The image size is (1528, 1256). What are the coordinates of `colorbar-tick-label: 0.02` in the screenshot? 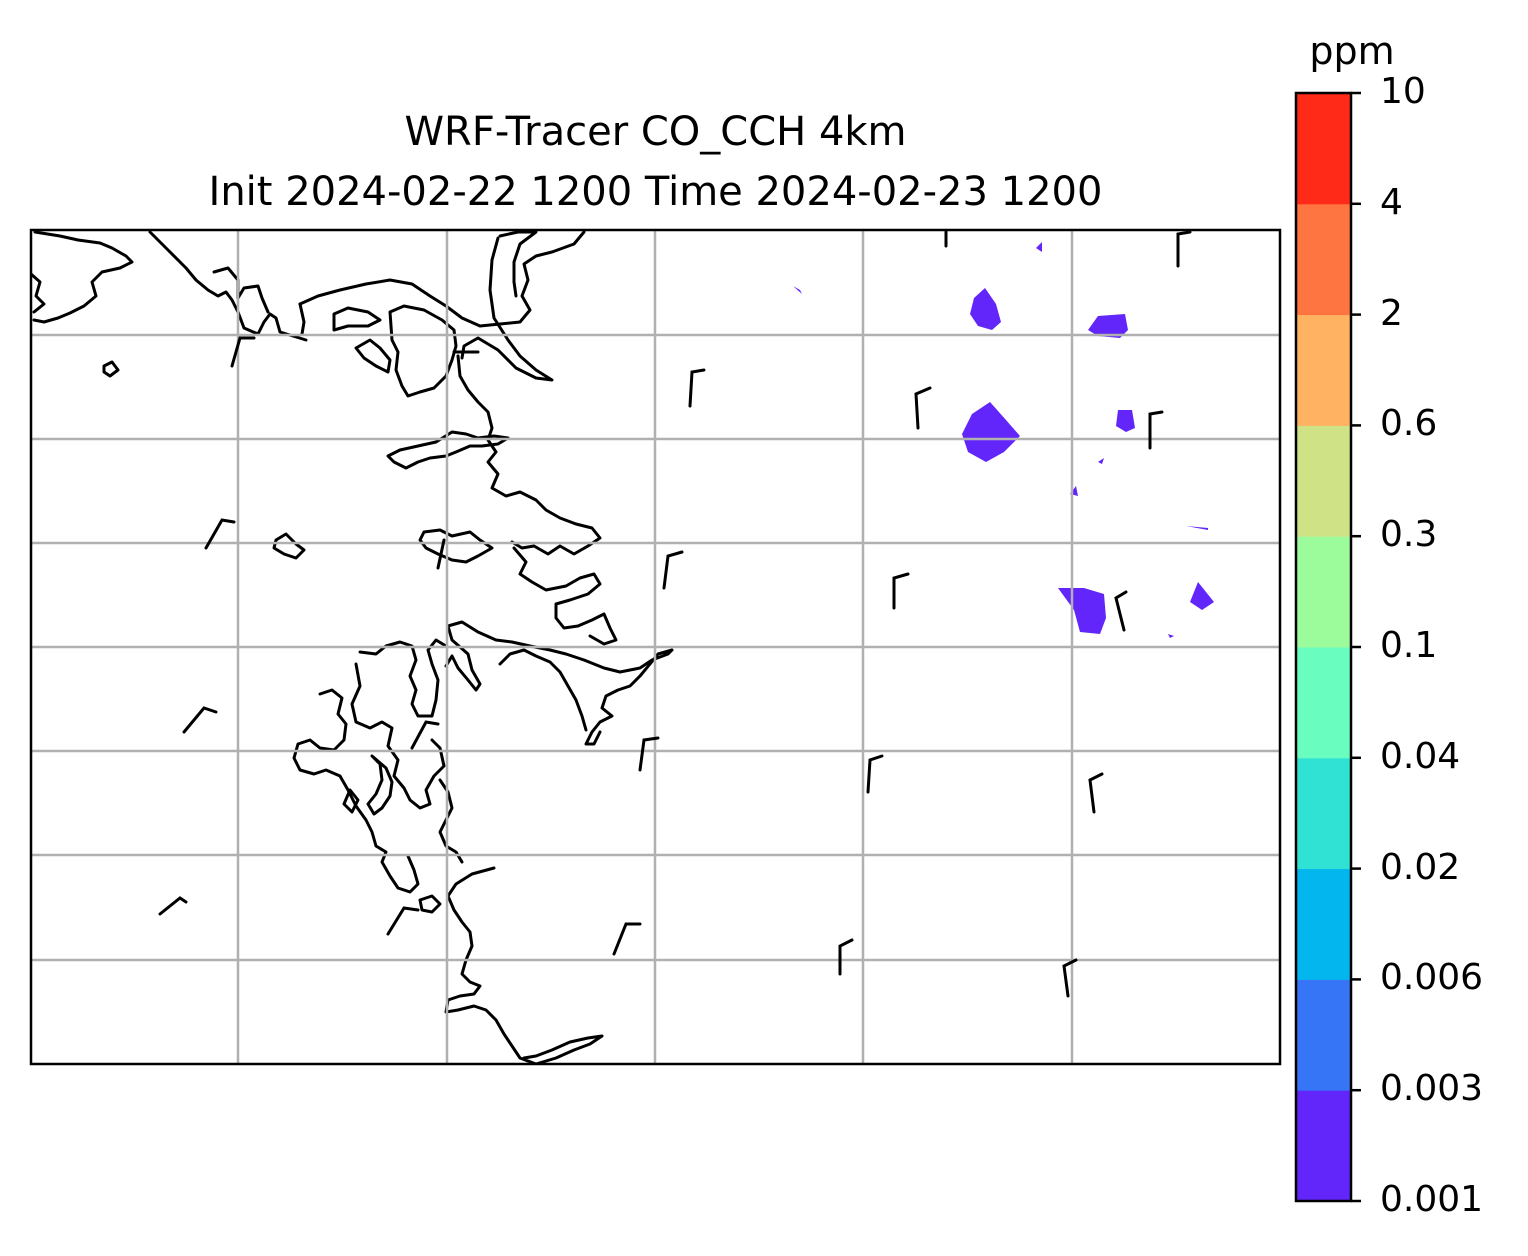 It's located at (1420, 867).